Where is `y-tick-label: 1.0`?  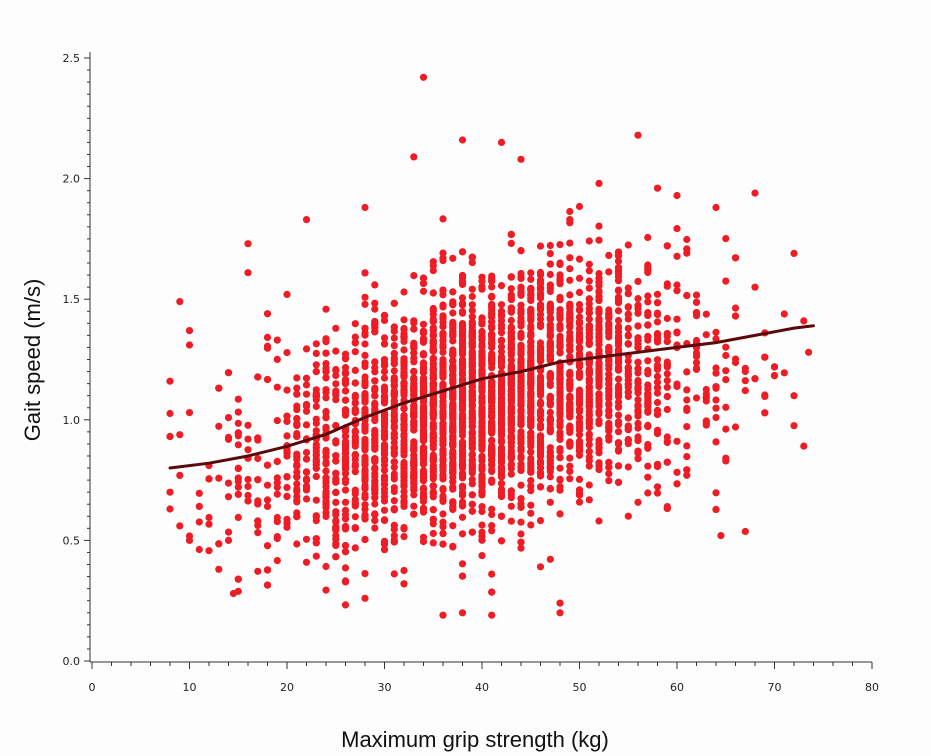 y-tick-label: 1.0 is located at coordinates (72, 420).